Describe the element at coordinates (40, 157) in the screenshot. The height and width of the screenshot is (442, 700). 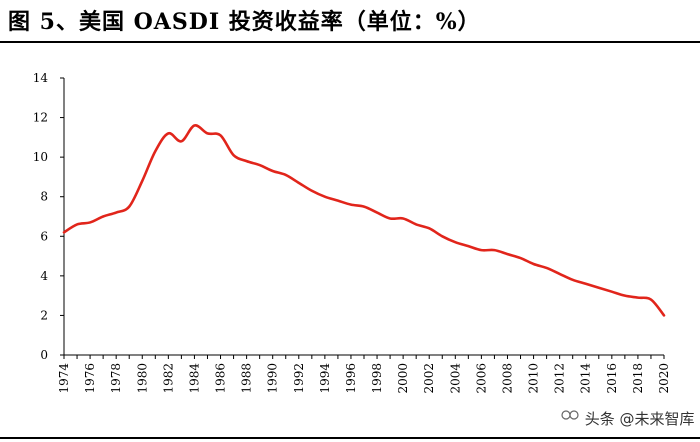
I see `y-tick-label: 10` at that location.